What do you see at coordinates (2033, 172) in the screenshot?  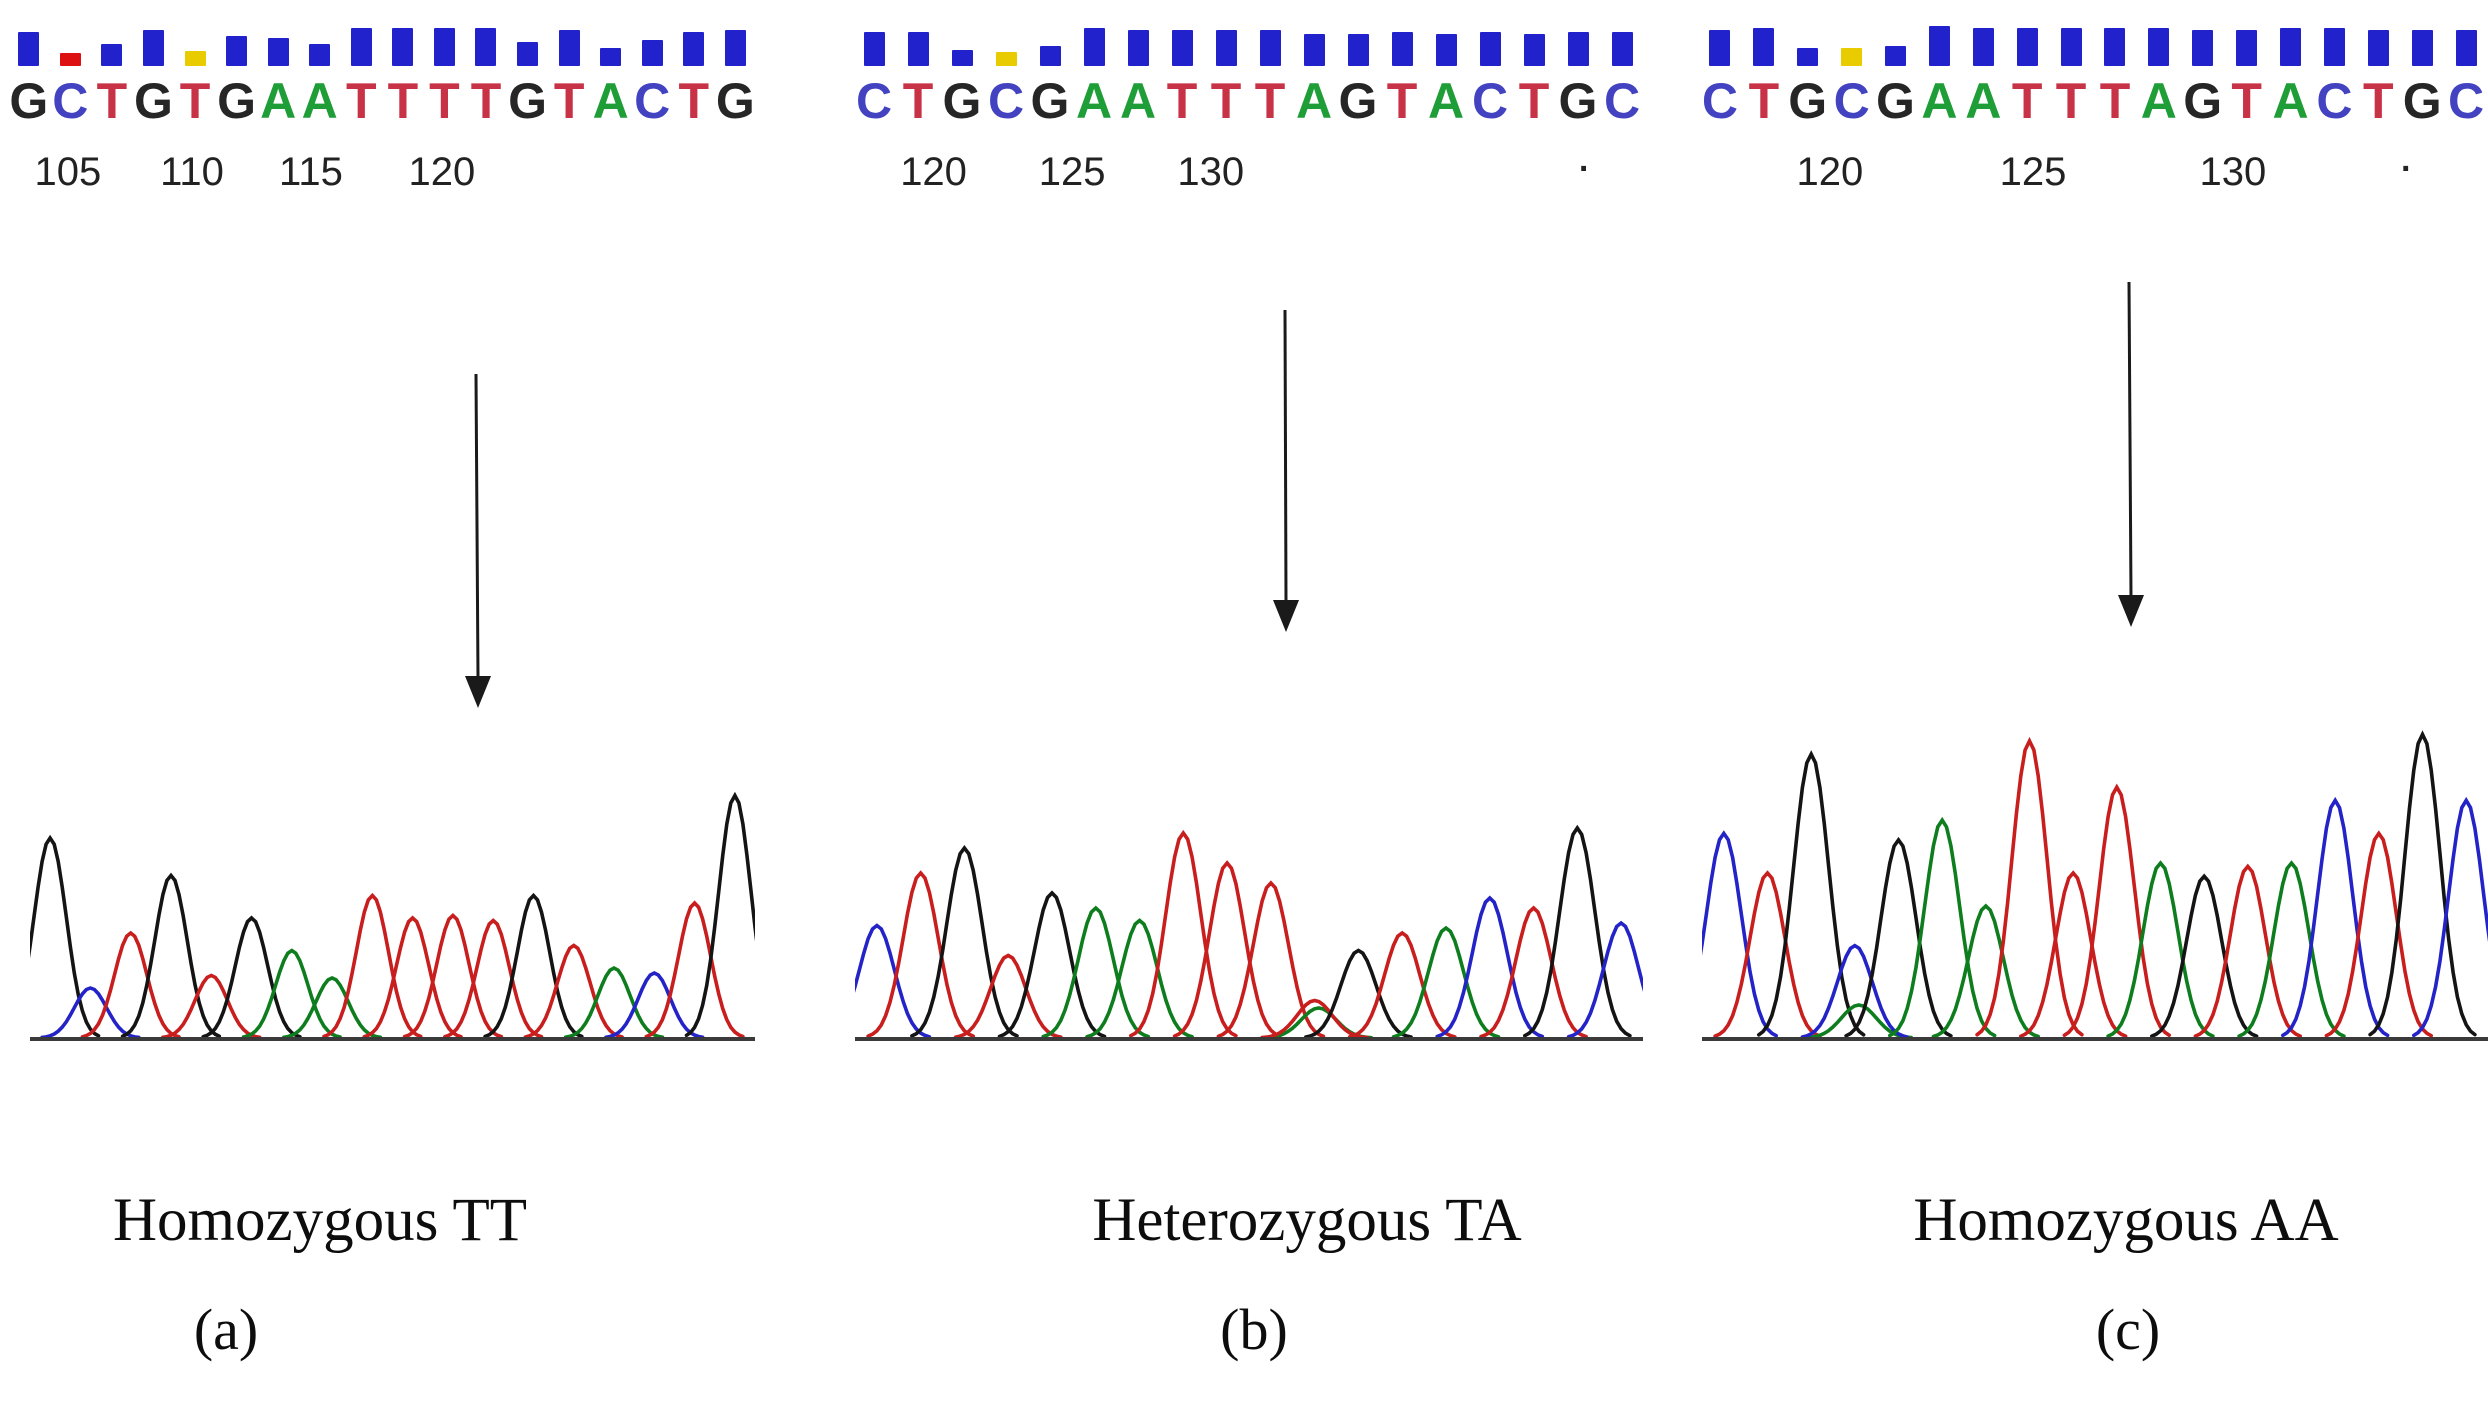 I see `ruler-position-number: 125` at bounding box center [2033, 172].